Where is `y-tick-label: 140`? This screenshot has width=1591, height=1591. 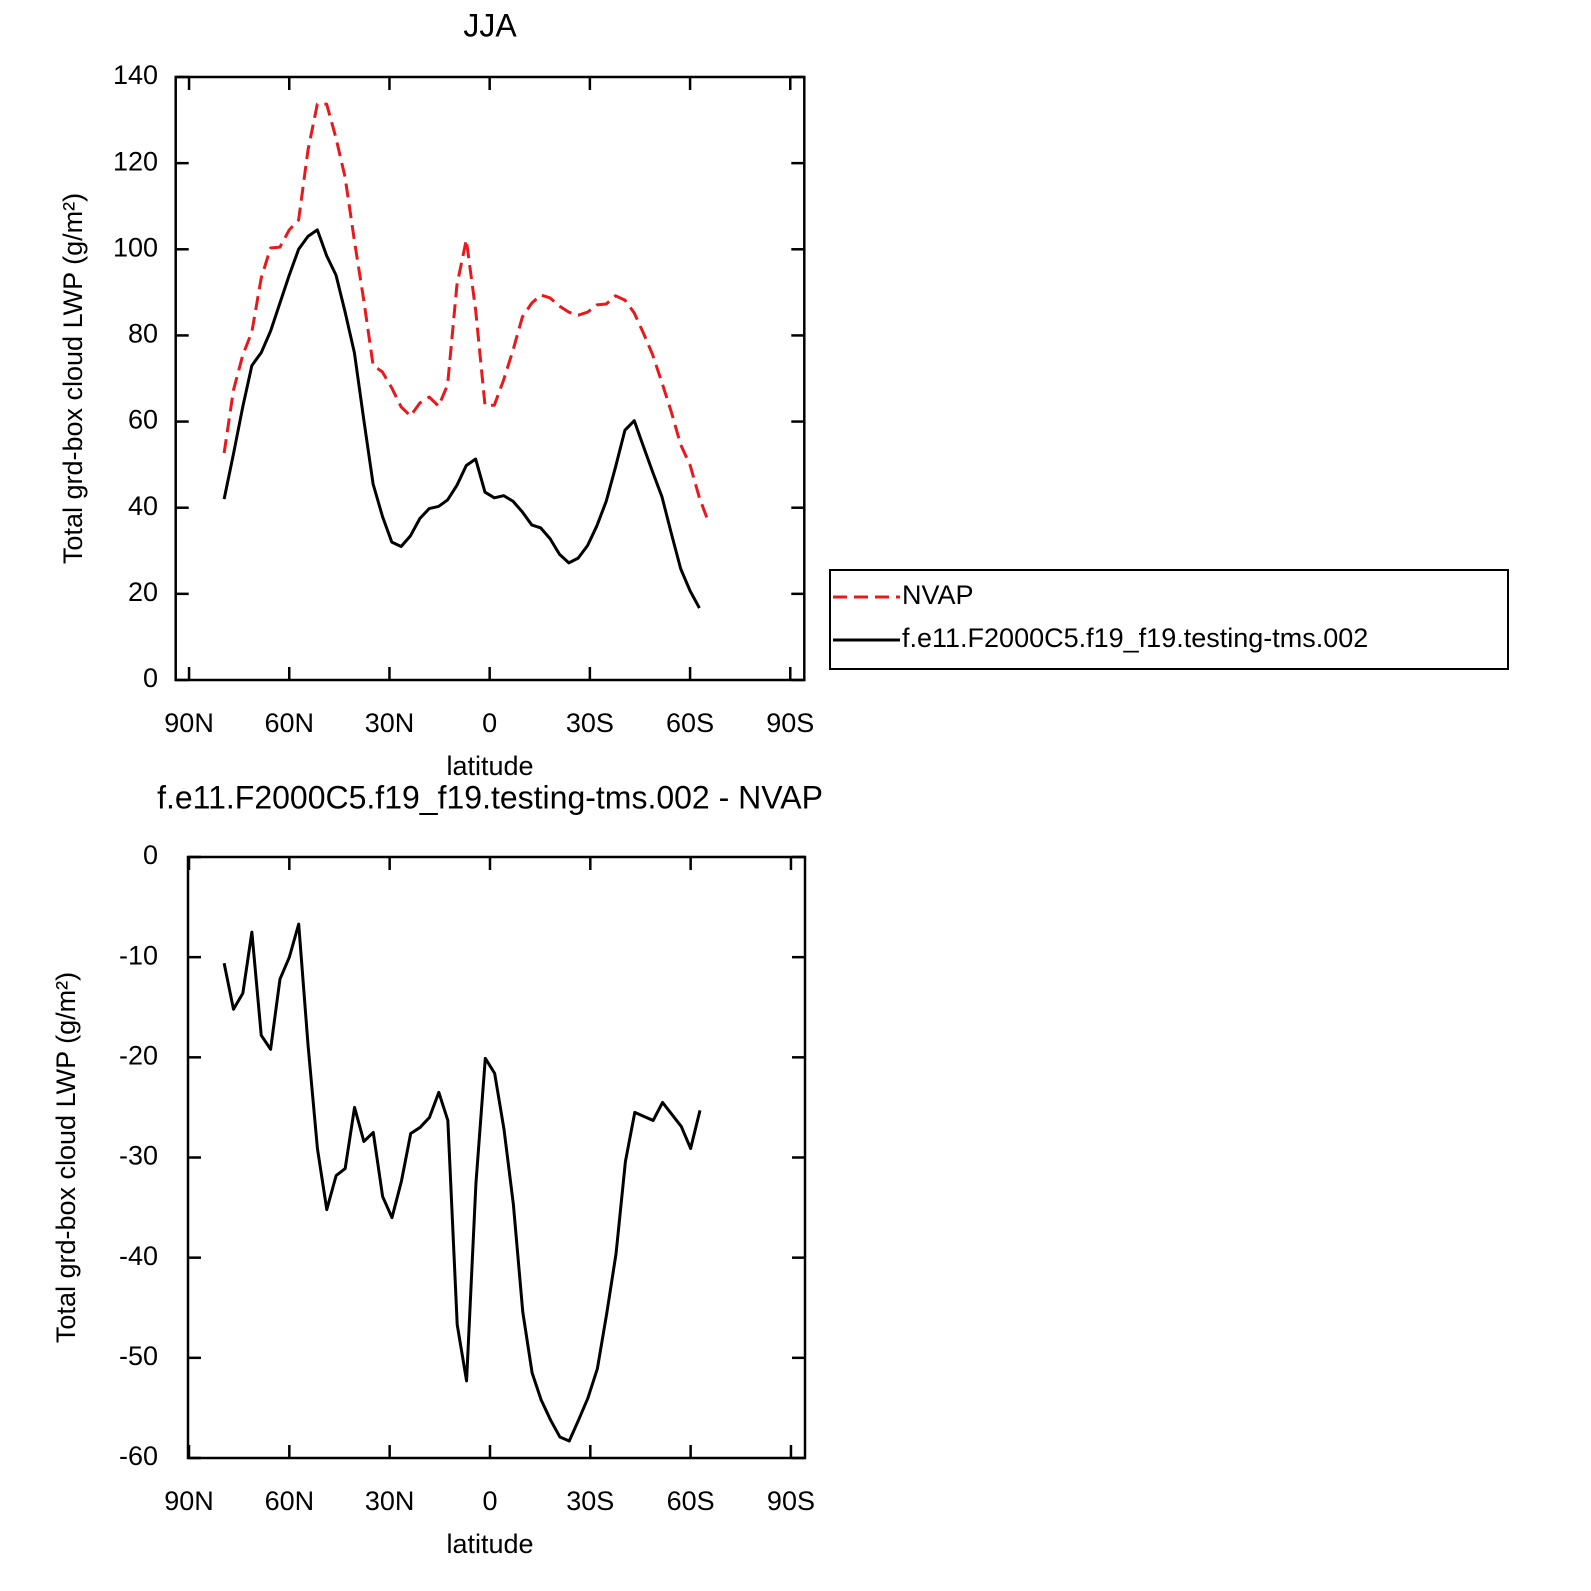 y-tick-label: 140 is located at coordinates (135, 75).